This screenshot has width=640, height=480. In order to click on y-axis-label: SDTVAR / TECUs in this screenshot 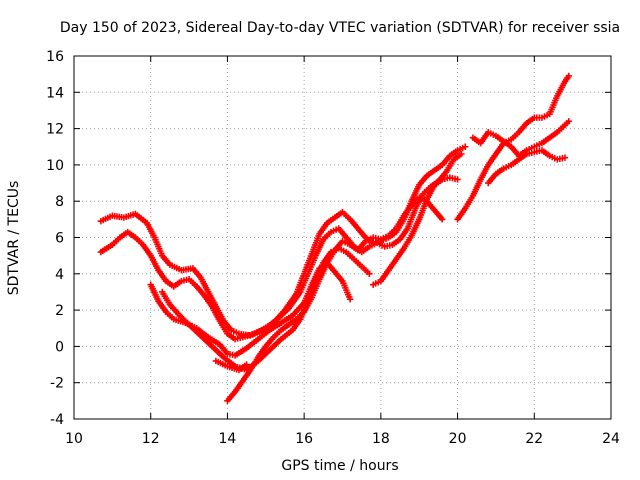, I will do `click(14, 238)`.